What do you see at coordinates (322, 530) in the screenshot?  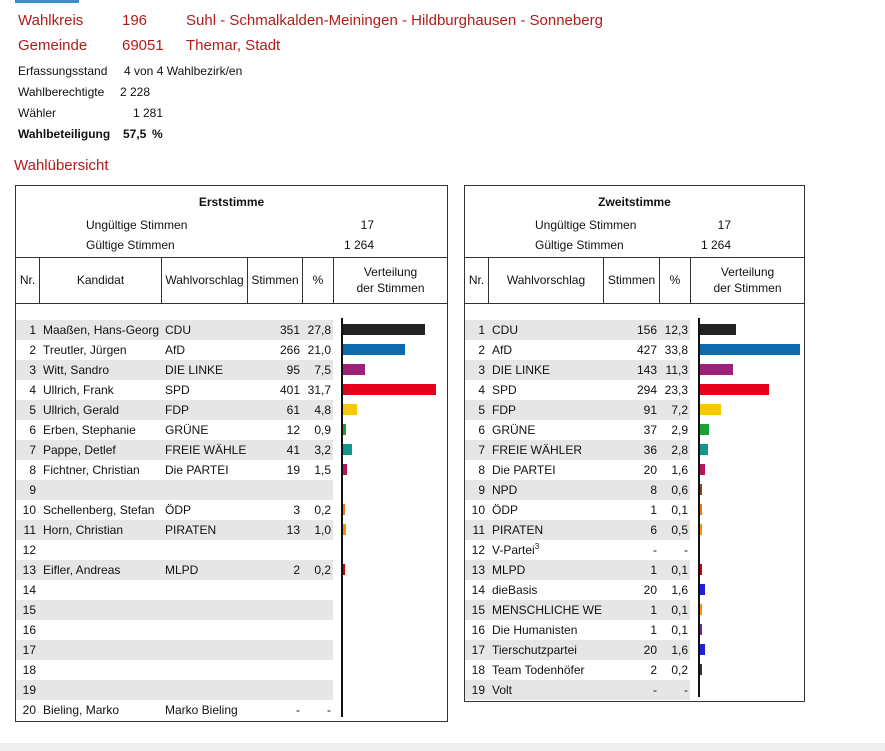 I see `percent: 1,0` at bounding box center [322, 530].